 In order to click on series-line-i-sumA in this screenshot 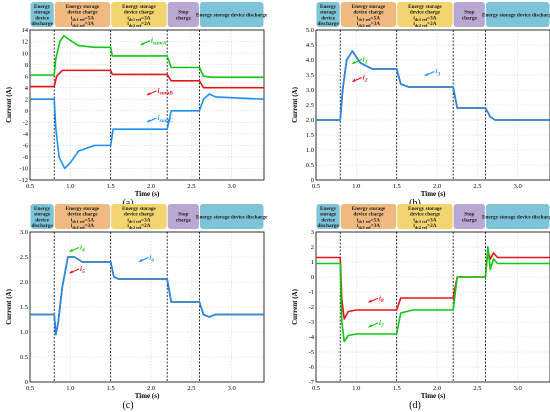, I will do `click(147, 56)`.